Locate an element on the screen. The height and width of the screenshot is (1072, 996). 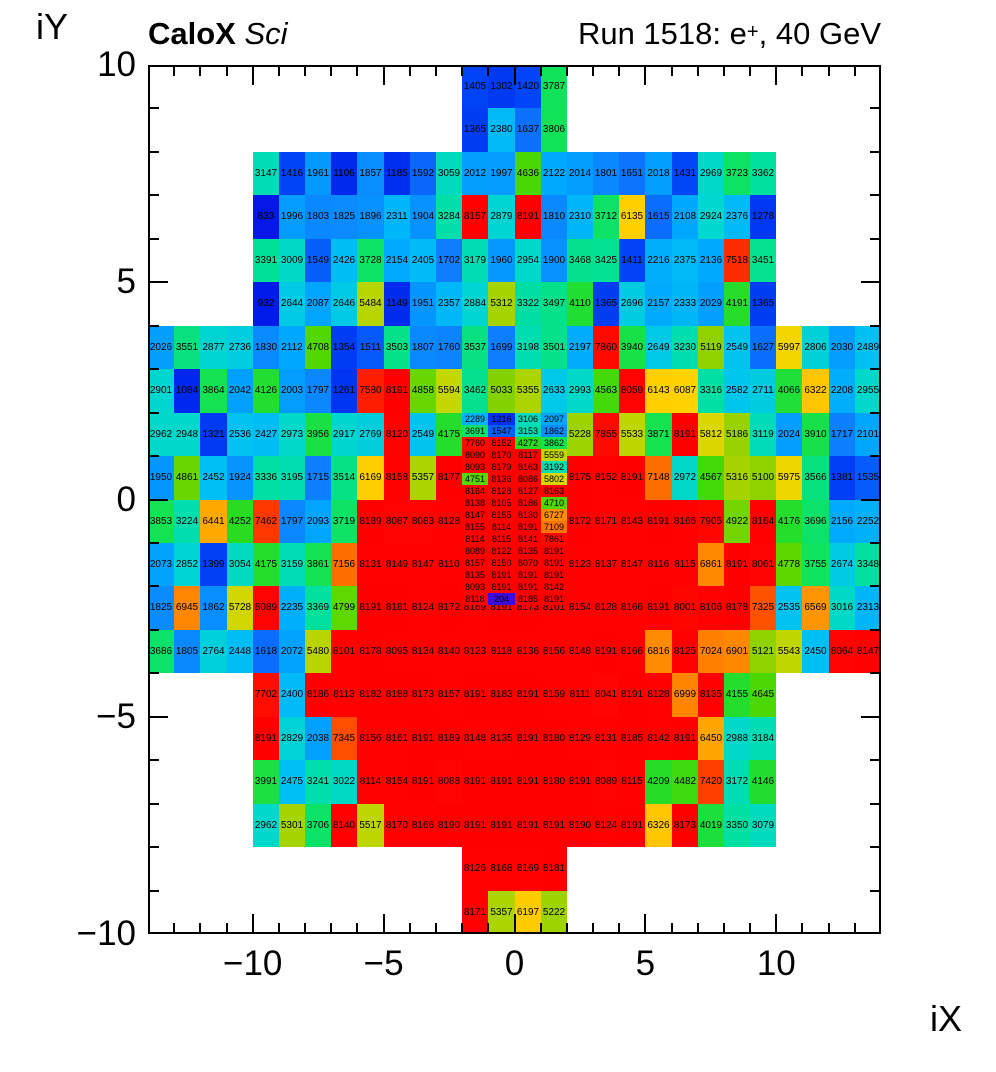
heatmap-cell: 5355 is located at coordinates (528, 391).